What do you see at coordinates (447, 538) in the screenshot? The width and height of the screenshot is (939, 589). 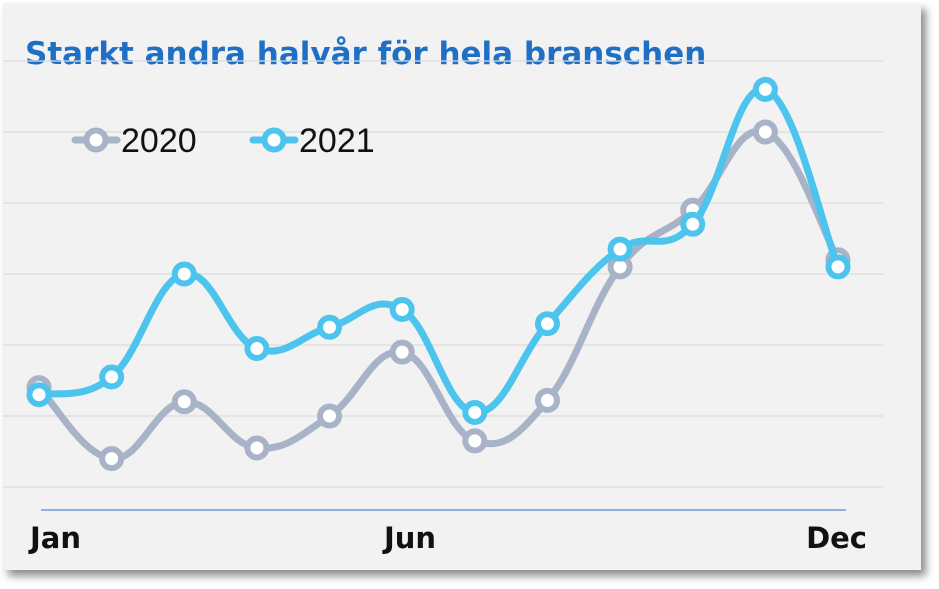 I see `x-tick-labels: Jan Jun Dec` at bounding box center [447, 538].